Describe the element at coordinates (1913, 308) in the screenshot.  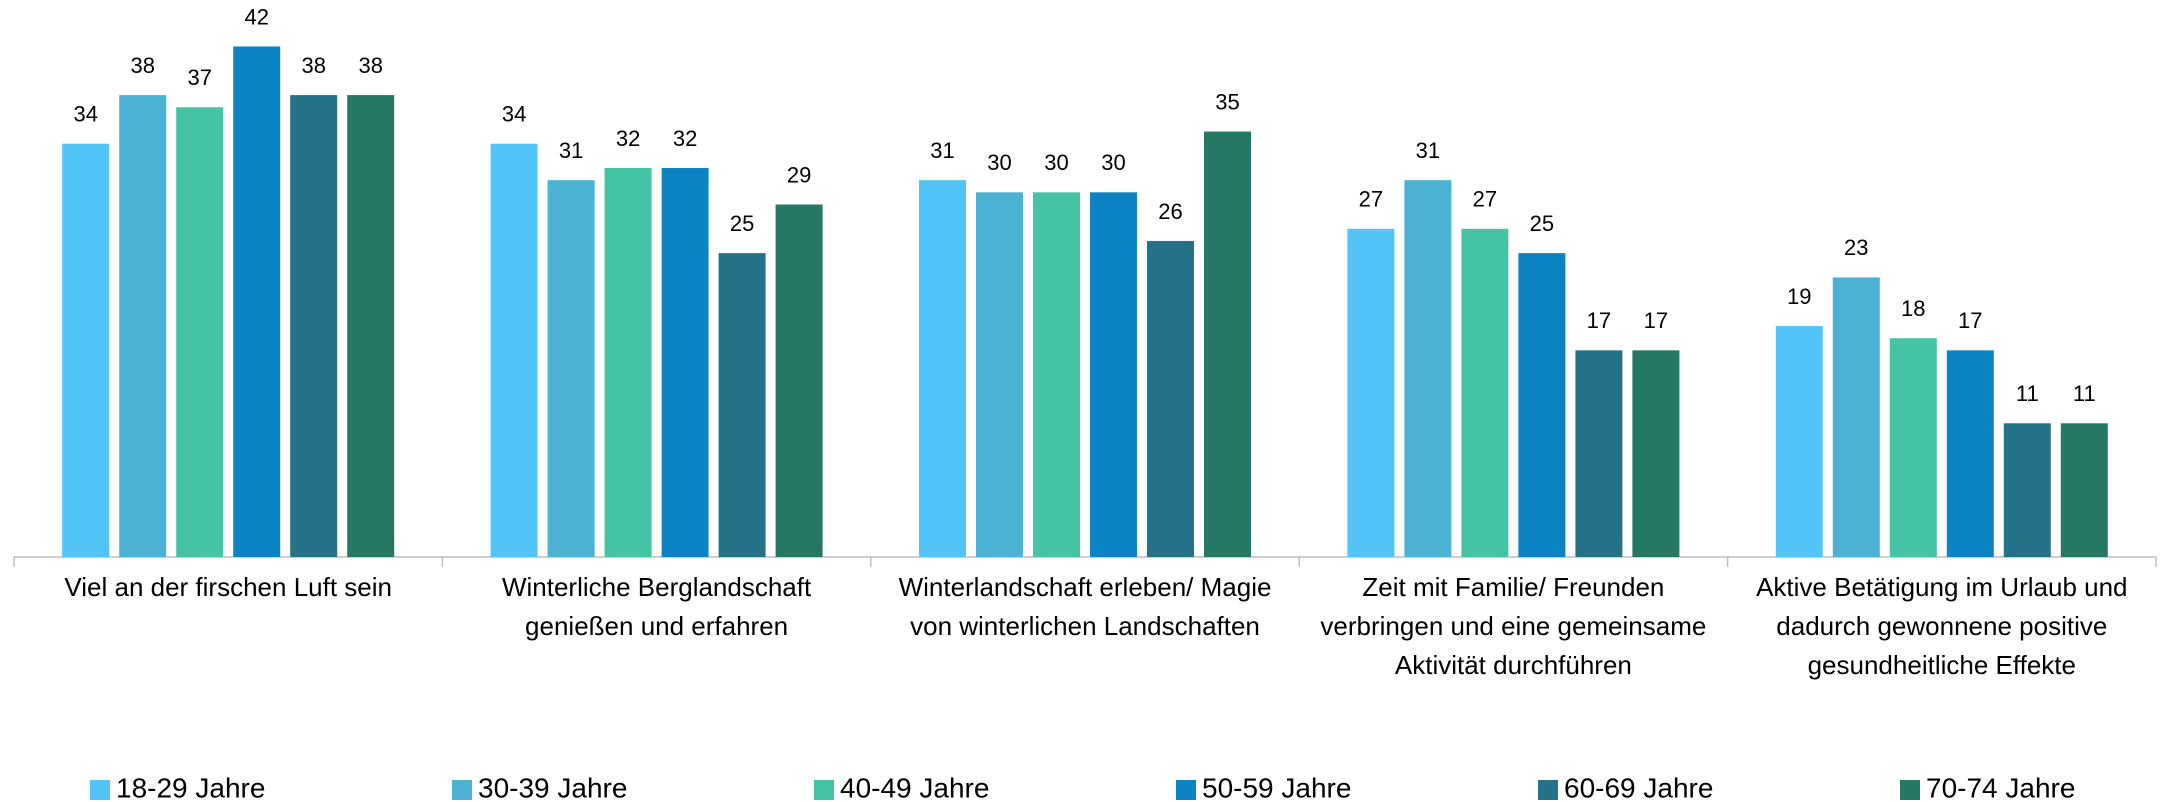
I see `value-label: 18` at that location.